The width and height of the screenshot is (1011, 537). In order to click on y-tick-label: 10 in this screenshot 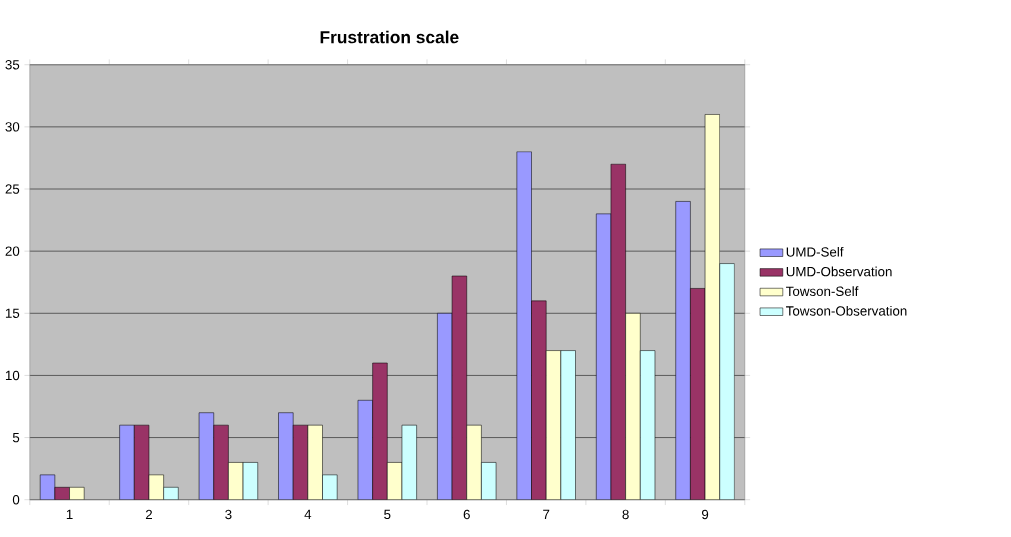, I will do `click(12, 375)`.